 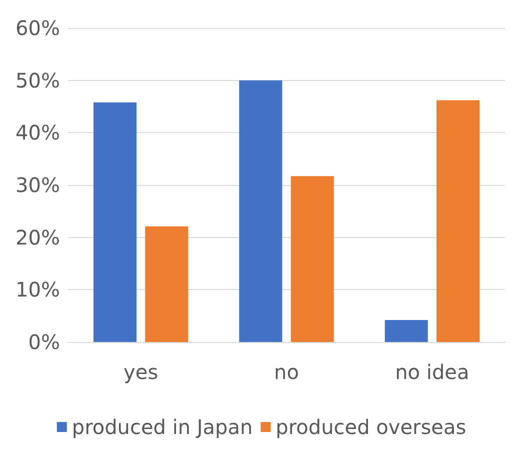 What do you see at coordinates (38, 28) in the screenshot?
I see `y-tick-label: 60%` at bounding box center [38, 28].